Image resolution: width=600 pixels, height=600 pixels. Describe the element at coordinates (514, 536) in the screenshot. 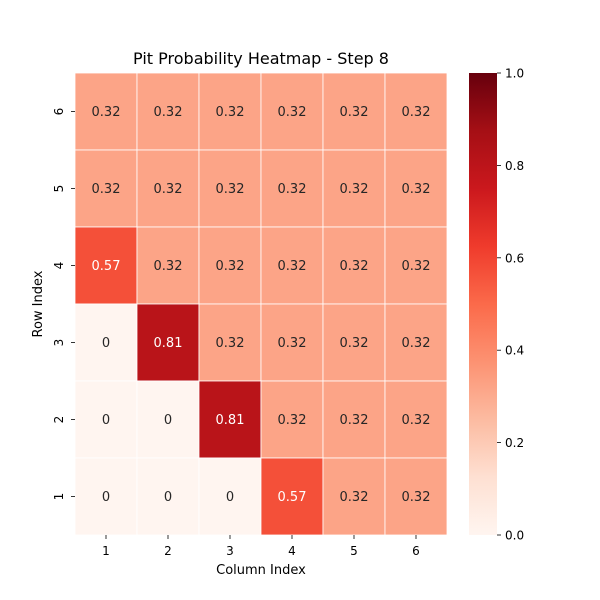

I see `colorbar-tick-label: 0.0` at that location.